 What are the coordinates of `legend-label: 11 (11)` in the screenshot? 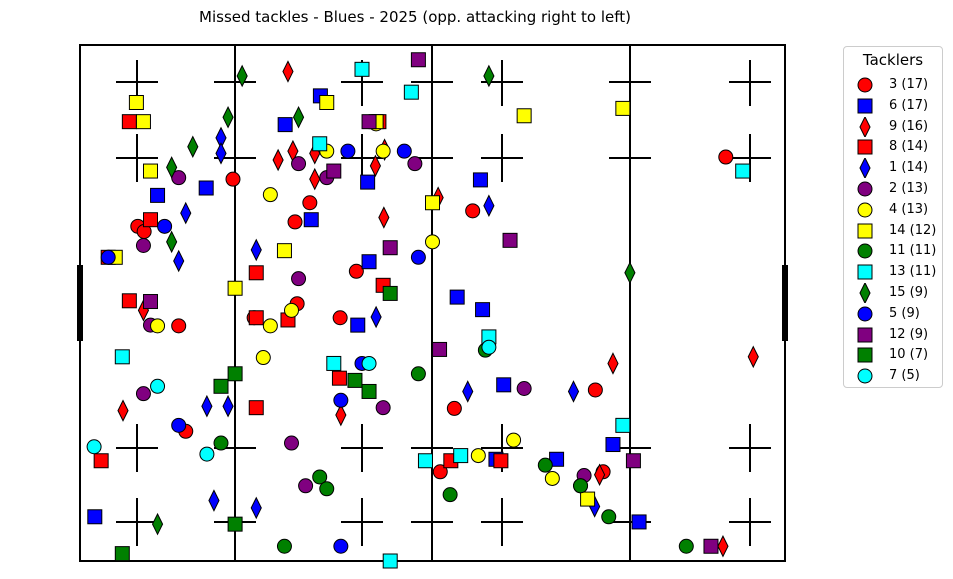 It's located at (913, 251).